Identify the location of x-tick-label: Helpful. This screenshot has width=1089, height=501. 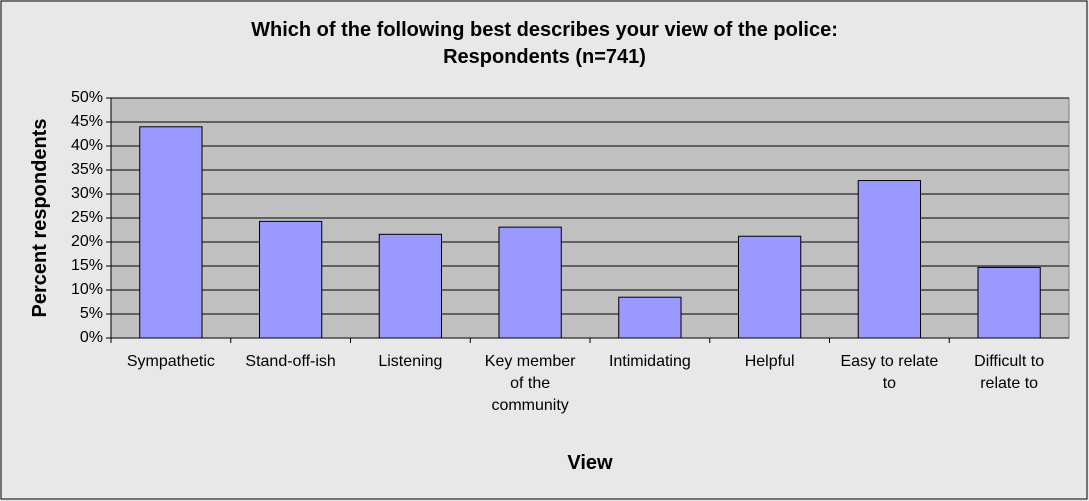
(769, 361).